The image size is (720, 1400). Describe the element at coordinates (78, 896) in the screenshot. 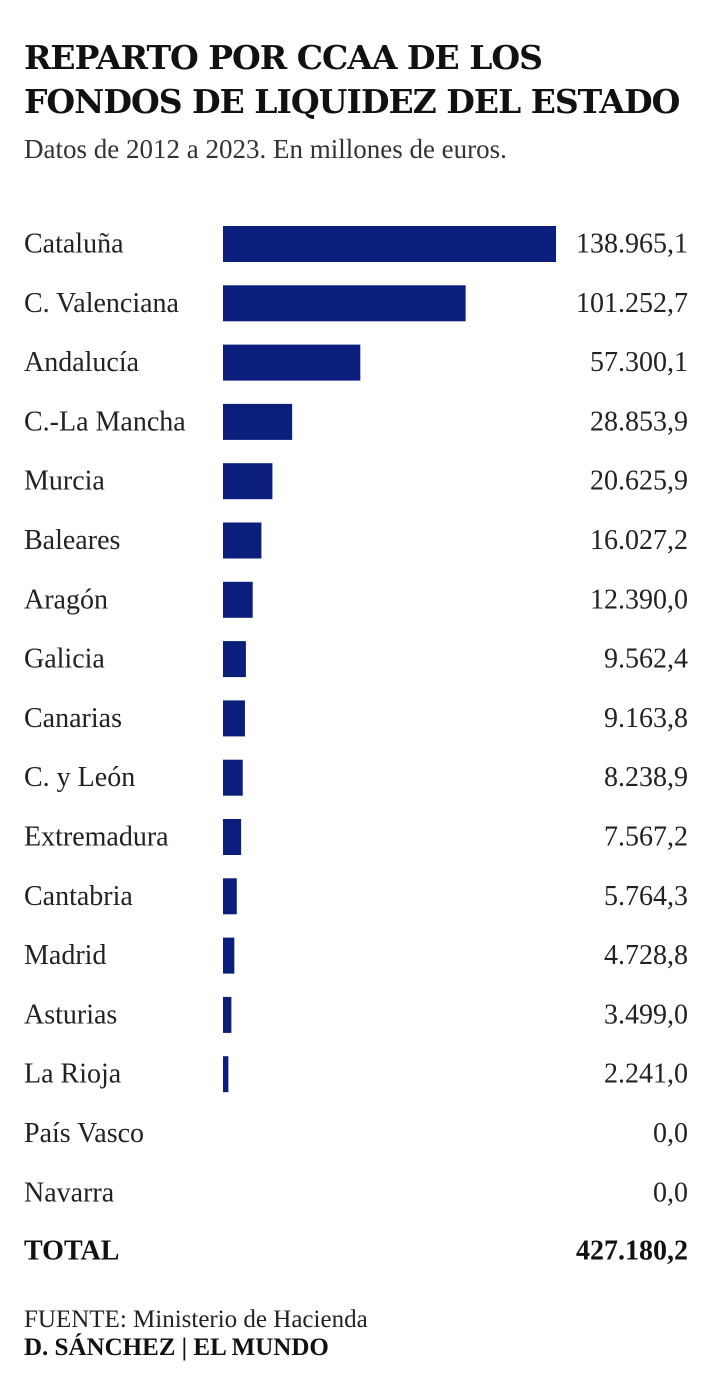

I see `category-label: Cantabria` at that location.